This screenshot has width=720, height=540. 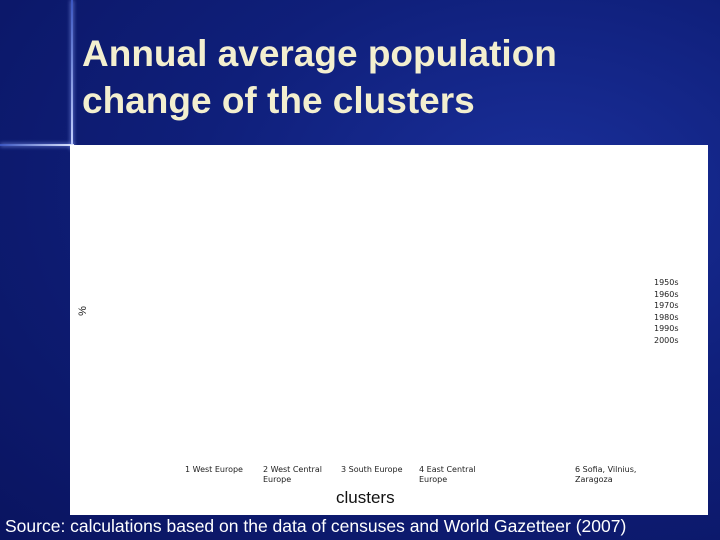 I want to click on legend-label: 2000s, so click(x=666, y=340).